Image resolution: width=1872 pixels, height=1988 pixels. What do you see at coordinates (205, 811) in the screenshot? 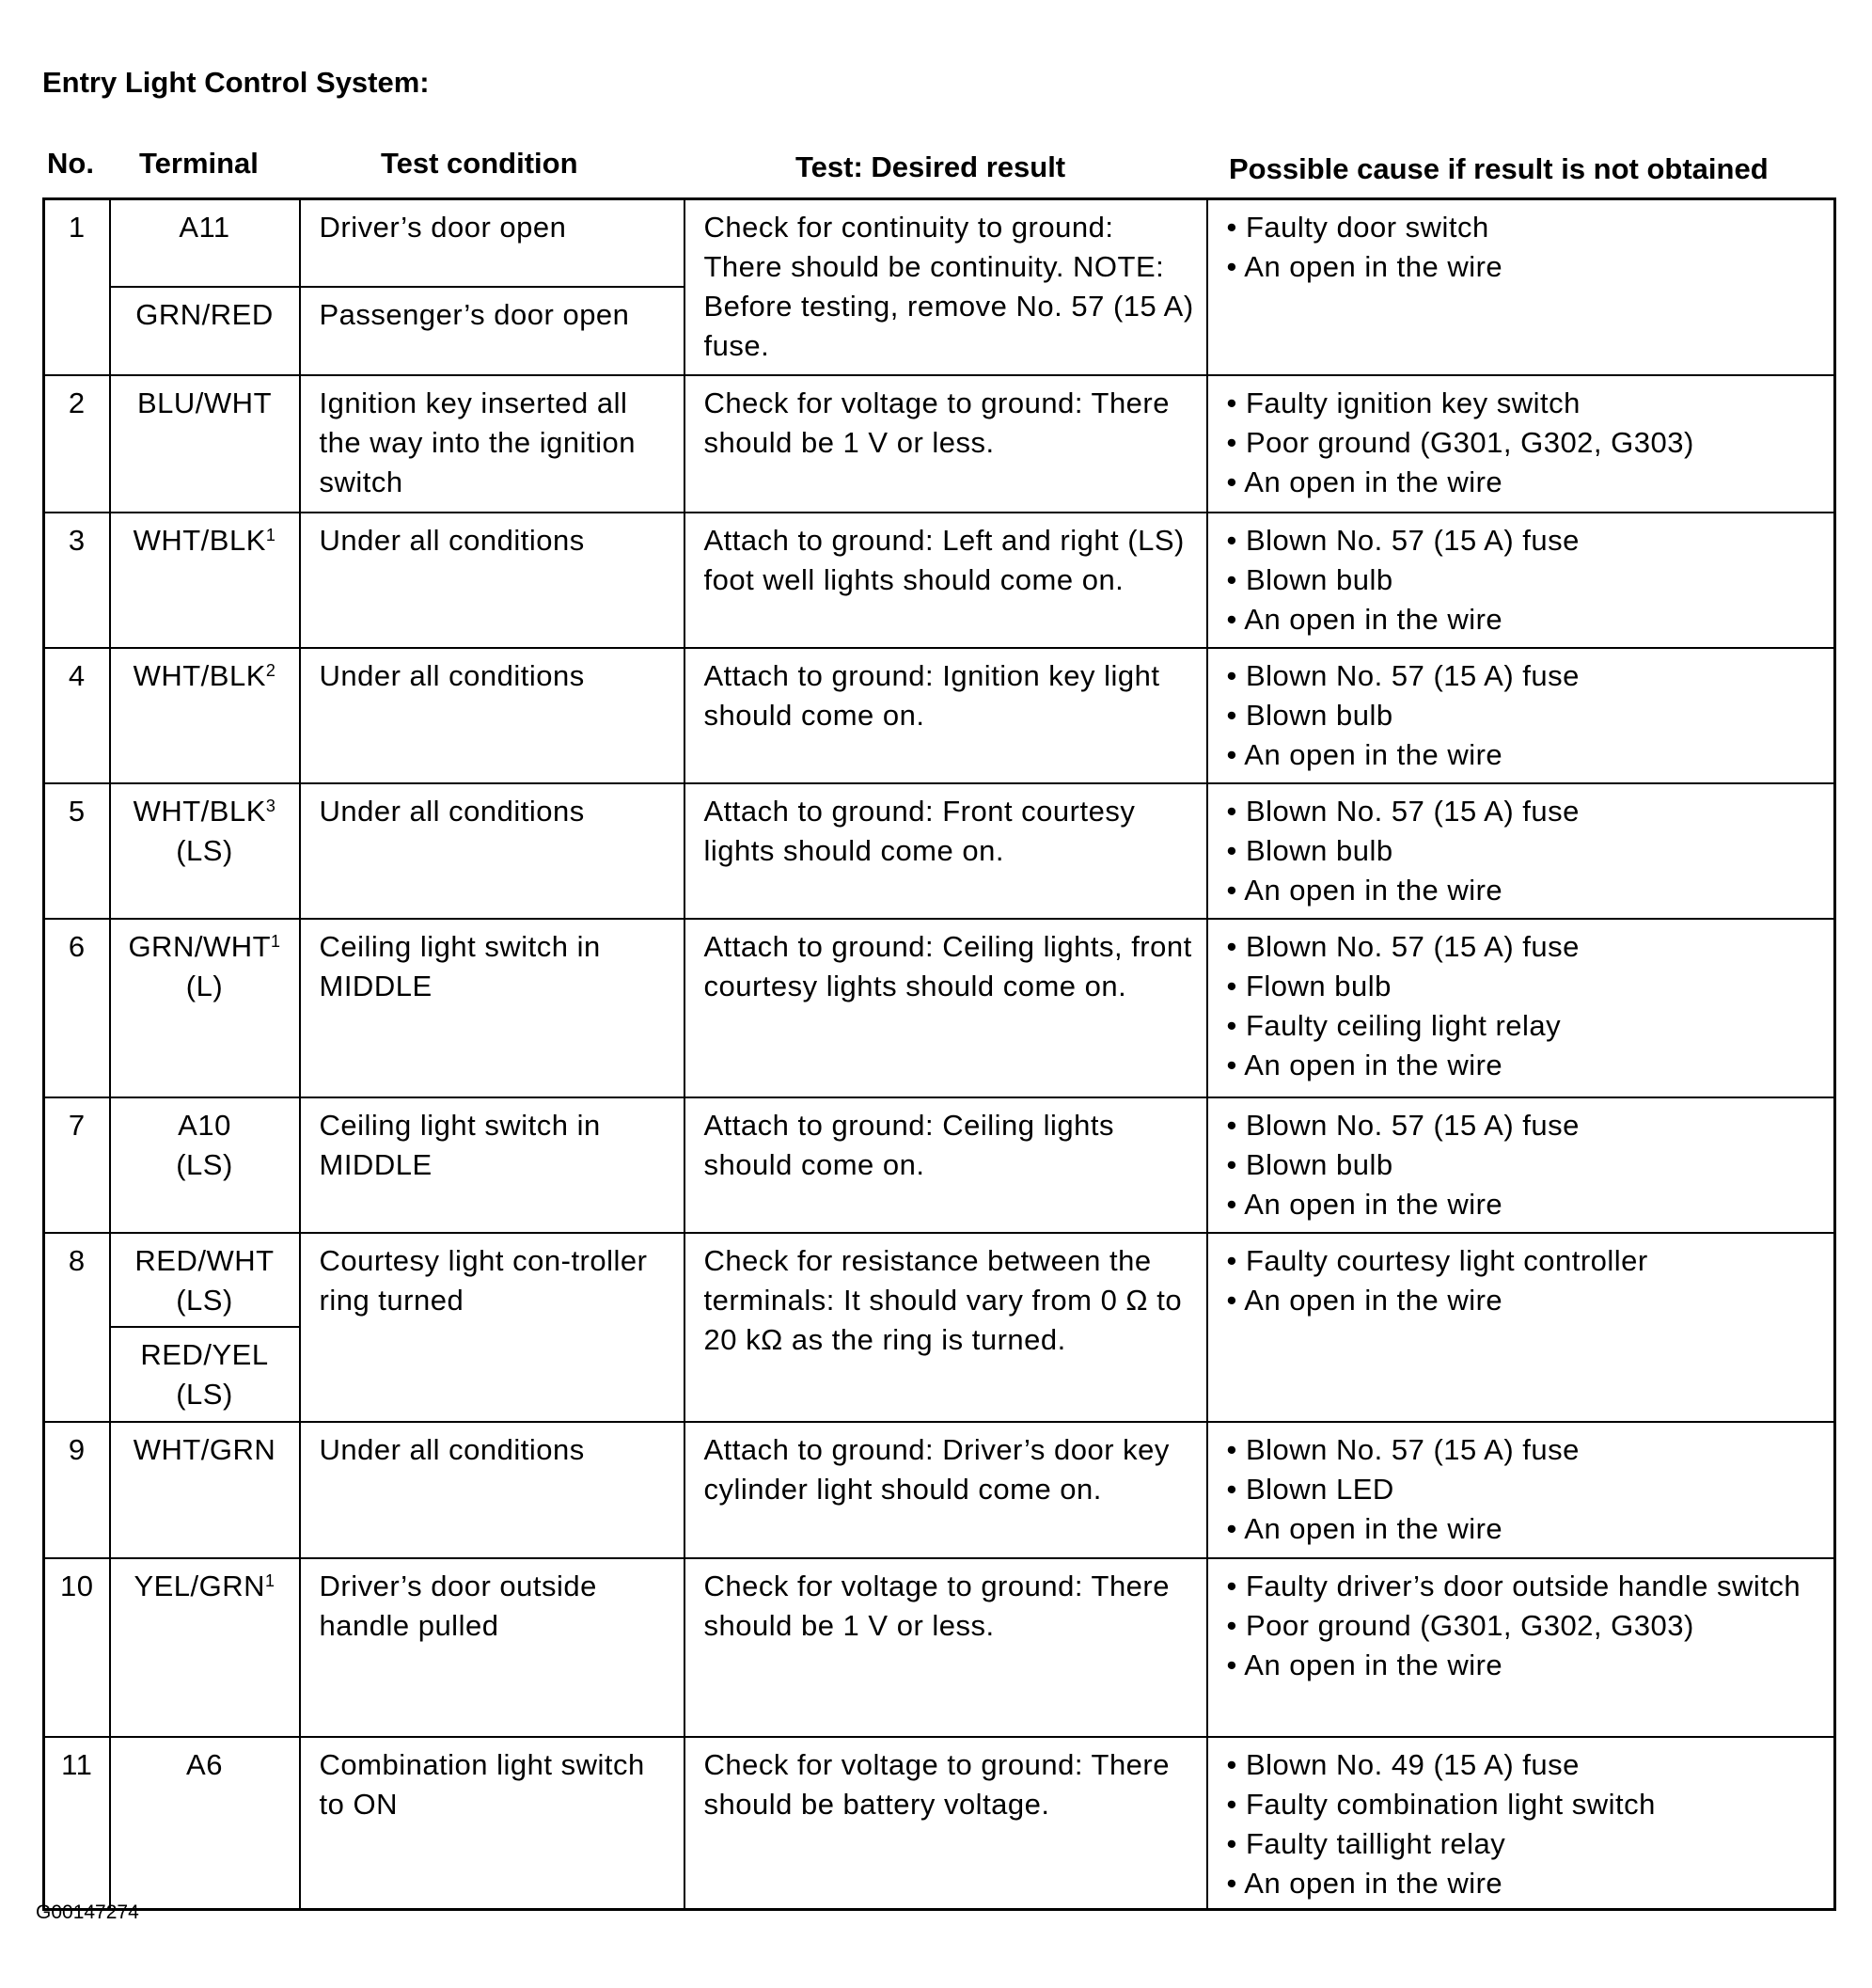
I see `terminal-name: WHT/BLK3` at bounding box center [205, 811].